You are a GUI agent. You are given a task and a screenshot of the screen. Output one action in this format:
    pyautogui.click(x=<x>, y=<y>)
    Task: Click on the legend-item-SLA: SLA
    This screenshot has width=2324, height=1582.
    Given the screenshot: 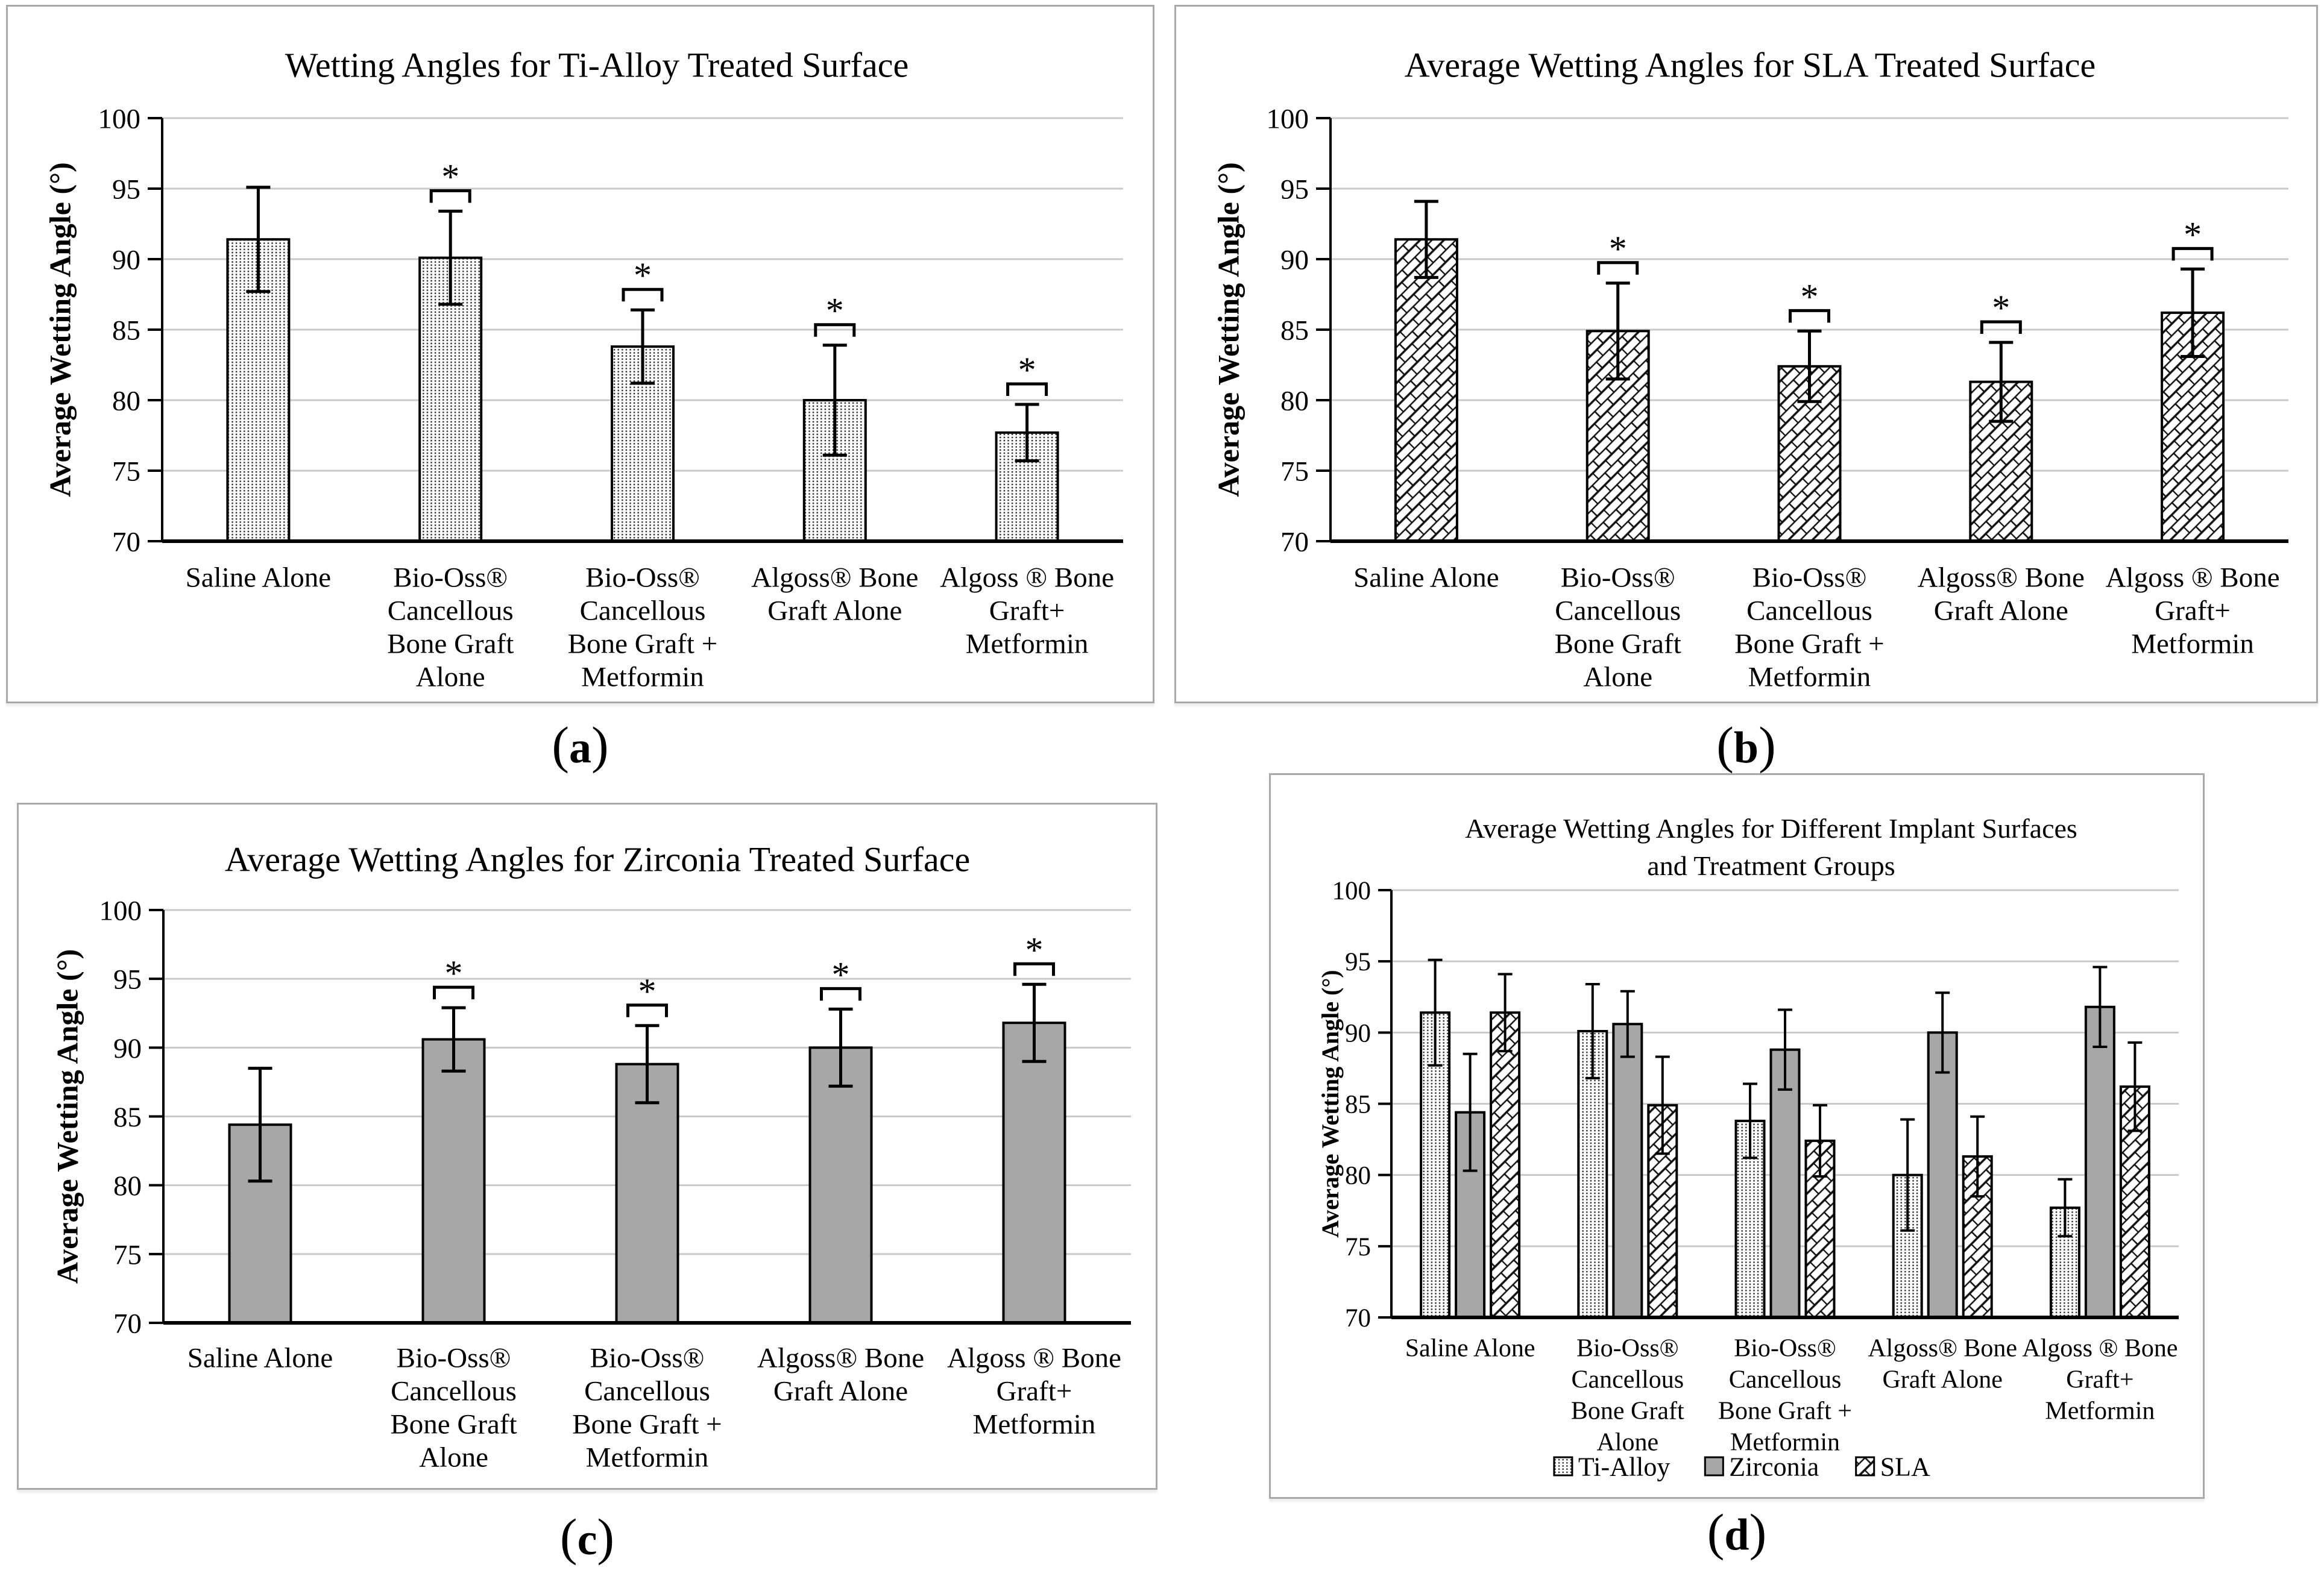 What is the action you would take?
    pyautogui.click(x=1892, y=1467)
    